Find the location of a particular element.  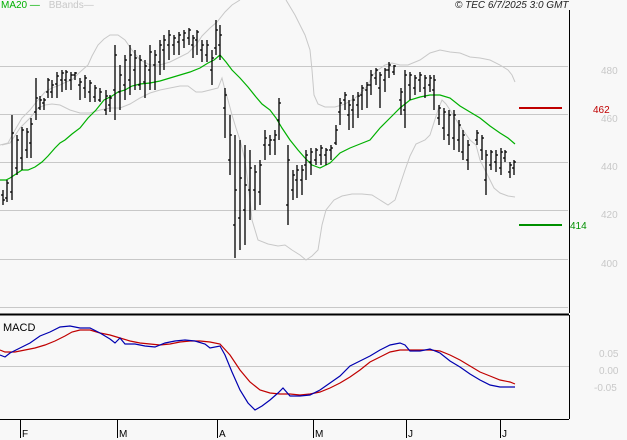

x-label-mar: M is located at coordinates (123, 434).